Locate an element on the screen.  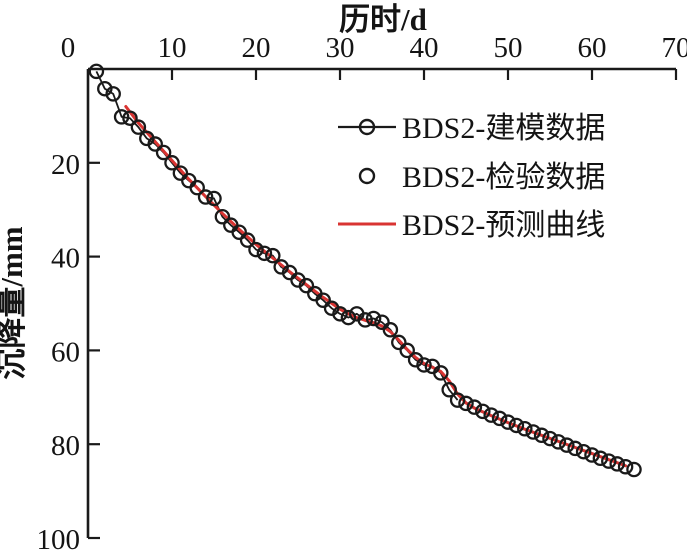
x-axis-title: 历时/d is located at coordinates (383, 19).